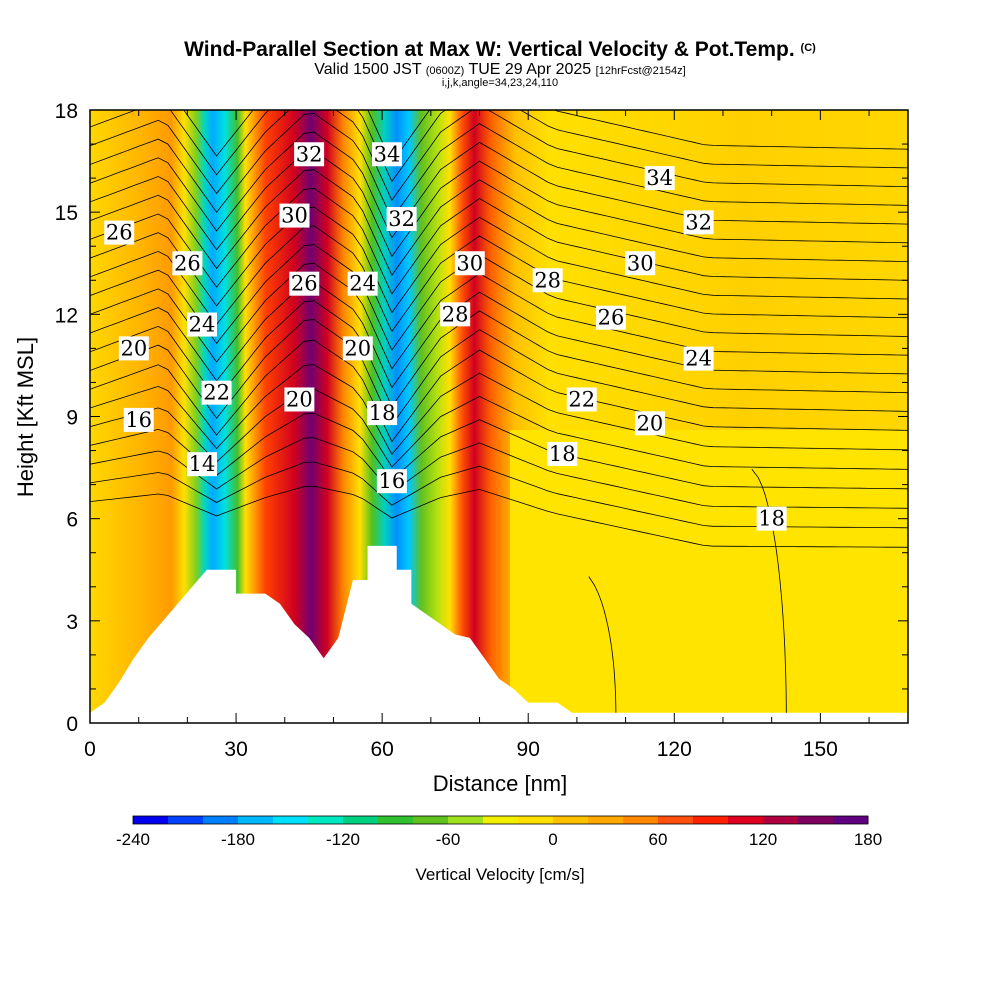 Image resolution: width=1000 pixels, height=1000 pixels. Describe the element at coordinates (381, 749) in the screenshot. I see `x-tick-label: 60` at that location.